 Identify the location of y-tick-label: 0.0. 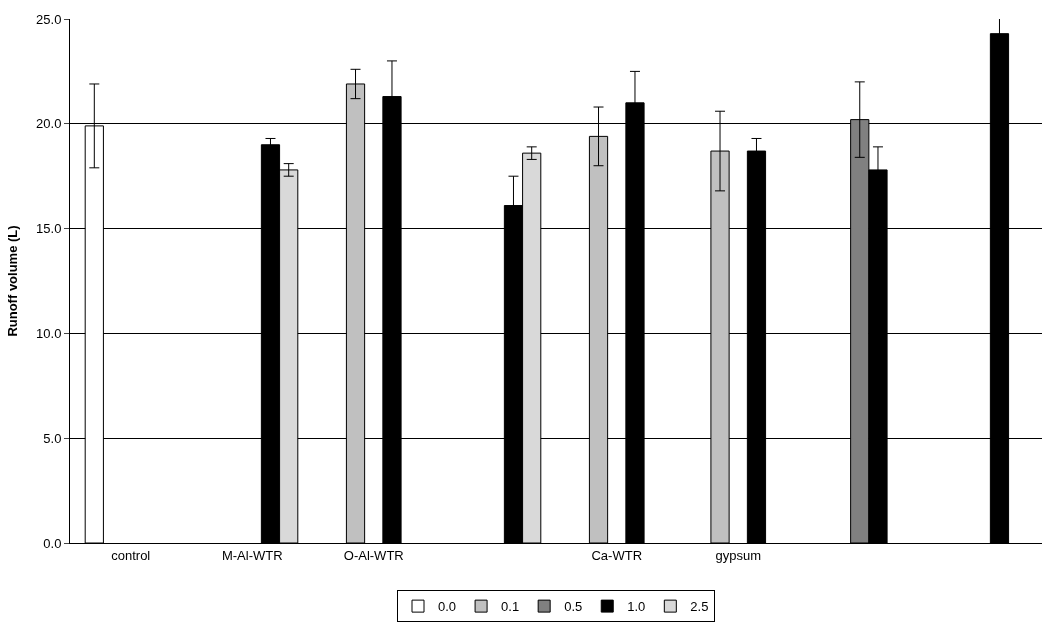
(52, 543).